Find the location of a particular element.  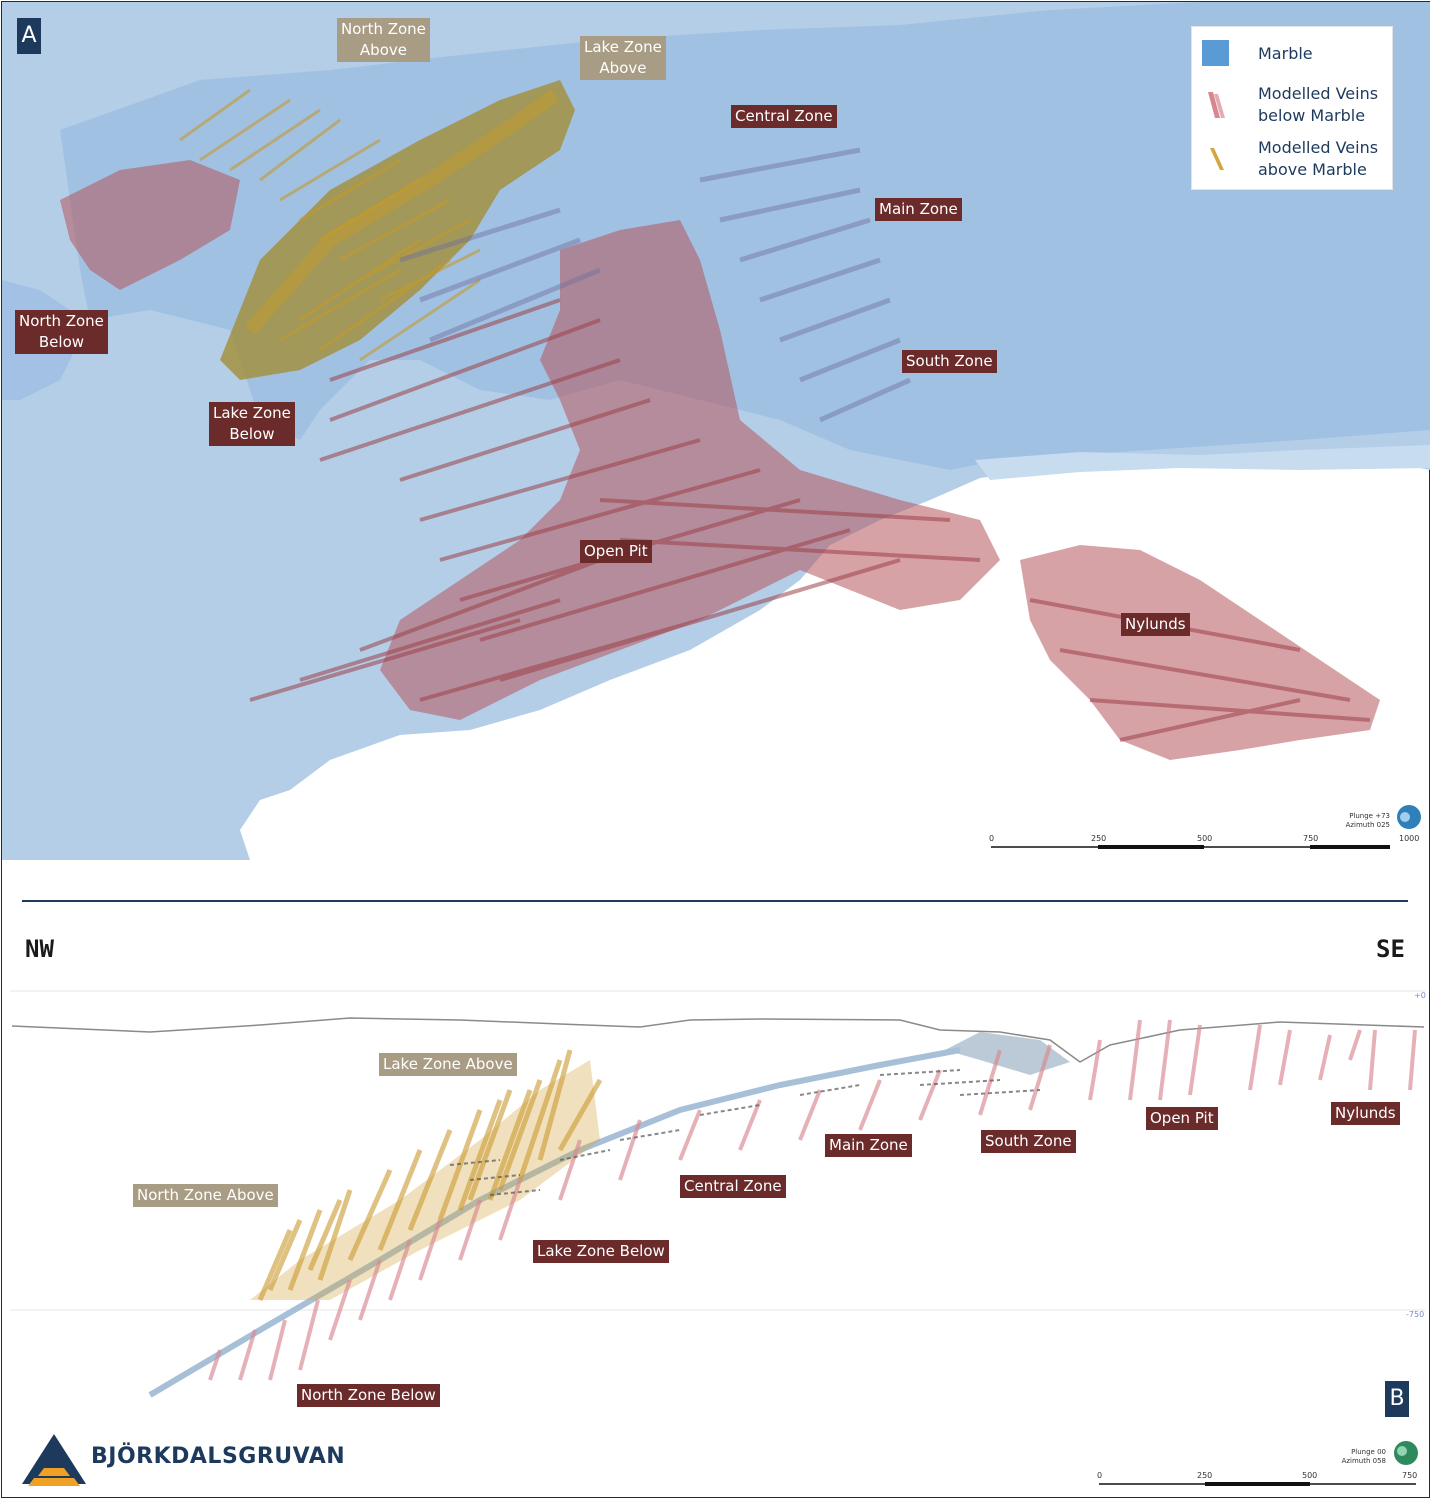

scale-a-tick-0: 0 is located at coordinates (992, 838).